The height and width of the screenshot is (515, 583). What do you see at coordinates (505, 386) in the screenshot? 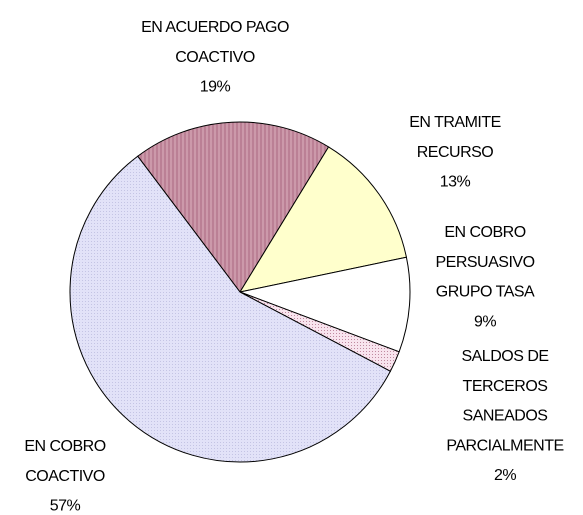
I see `slice-label: TERCEROS` at bounding box center [505, 386].